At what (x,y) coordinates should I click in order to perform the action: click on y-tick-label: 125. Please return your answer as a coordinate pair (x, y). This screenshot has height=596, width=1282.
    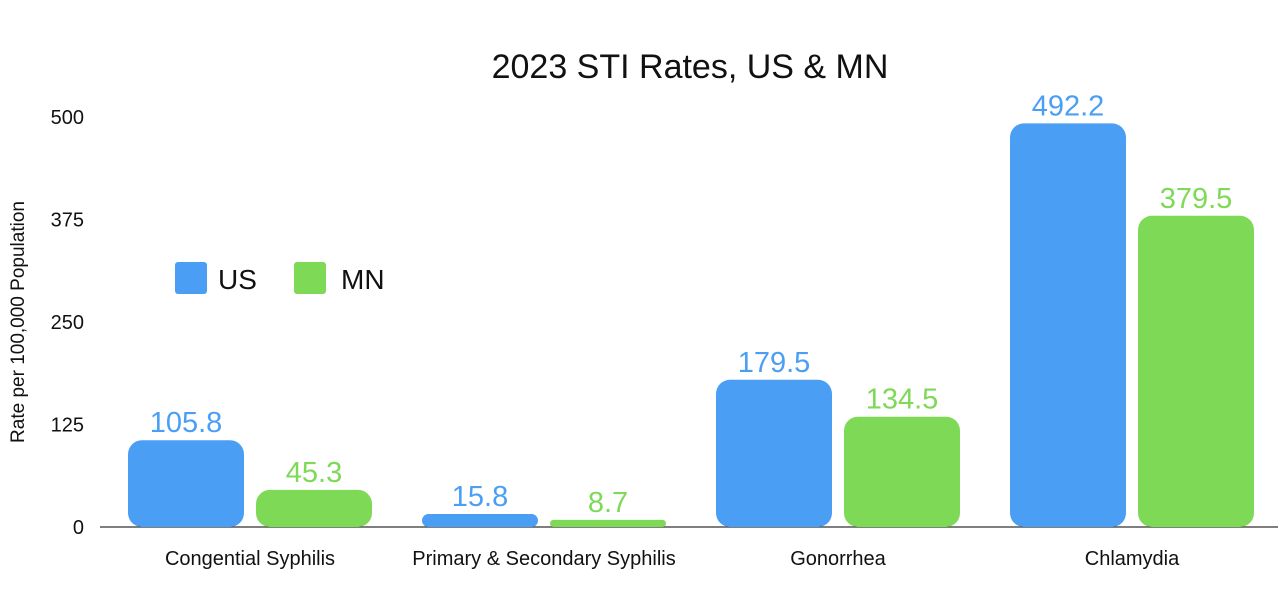
    Looking at the image, I should click on (67, 426).